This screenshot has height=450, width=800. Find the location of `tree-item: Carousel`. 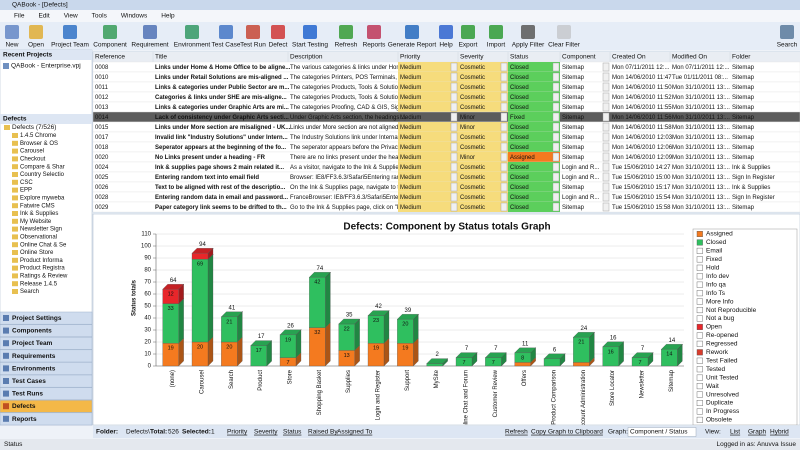

tree-item: Carousel is located at coordinates (32, 152).